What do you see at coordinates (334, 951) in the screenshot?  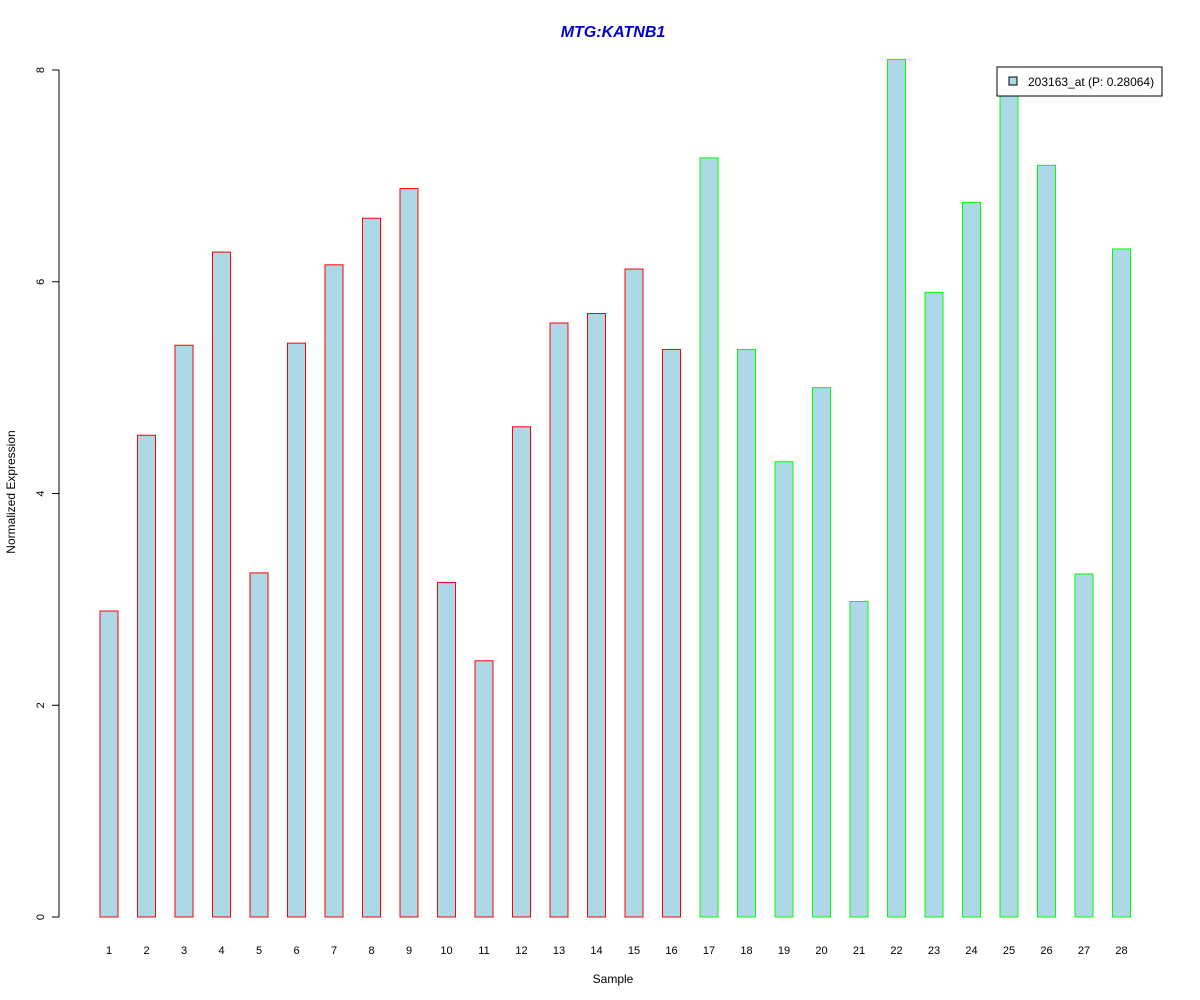 I see `x-tick-label: 7` at bounding box center [334, 951].